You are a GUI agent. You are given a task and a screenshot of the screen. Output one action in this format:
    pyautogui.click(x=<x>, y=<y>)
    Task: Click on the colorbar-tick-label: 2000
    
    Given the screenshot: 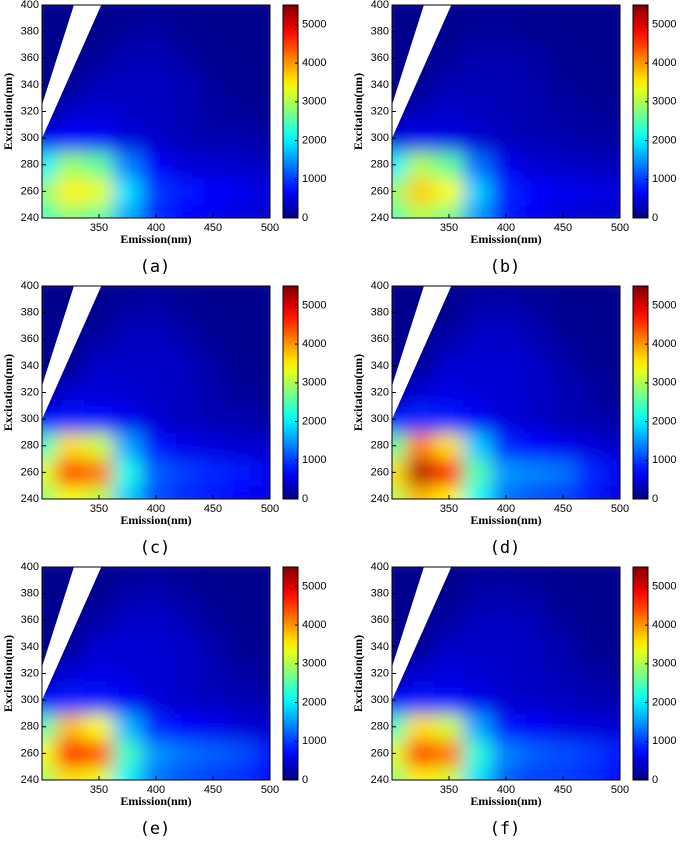 What is the action you would take?
    pyautogui.click(x=664, y=421)
    